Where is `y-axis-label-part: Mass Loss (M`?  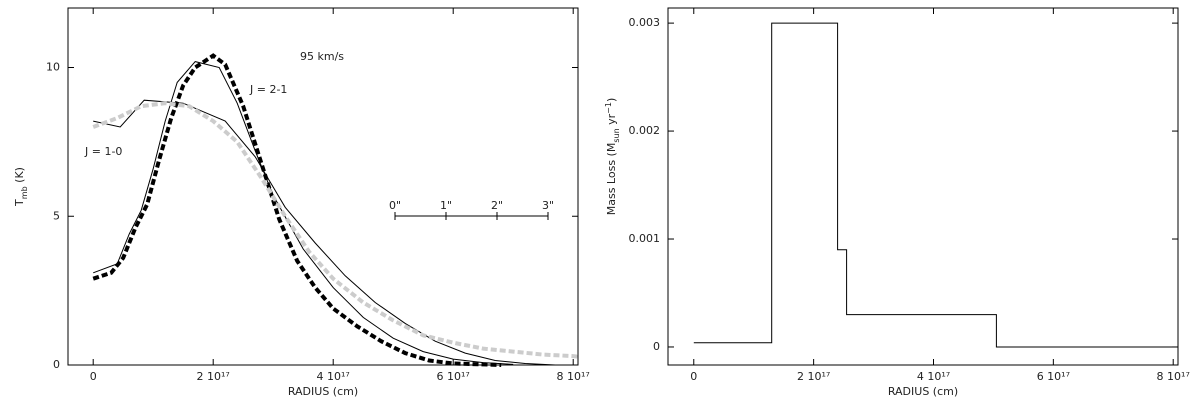 y-axis-label-part: Mass Loss (M is located at coordinates (611, 179).